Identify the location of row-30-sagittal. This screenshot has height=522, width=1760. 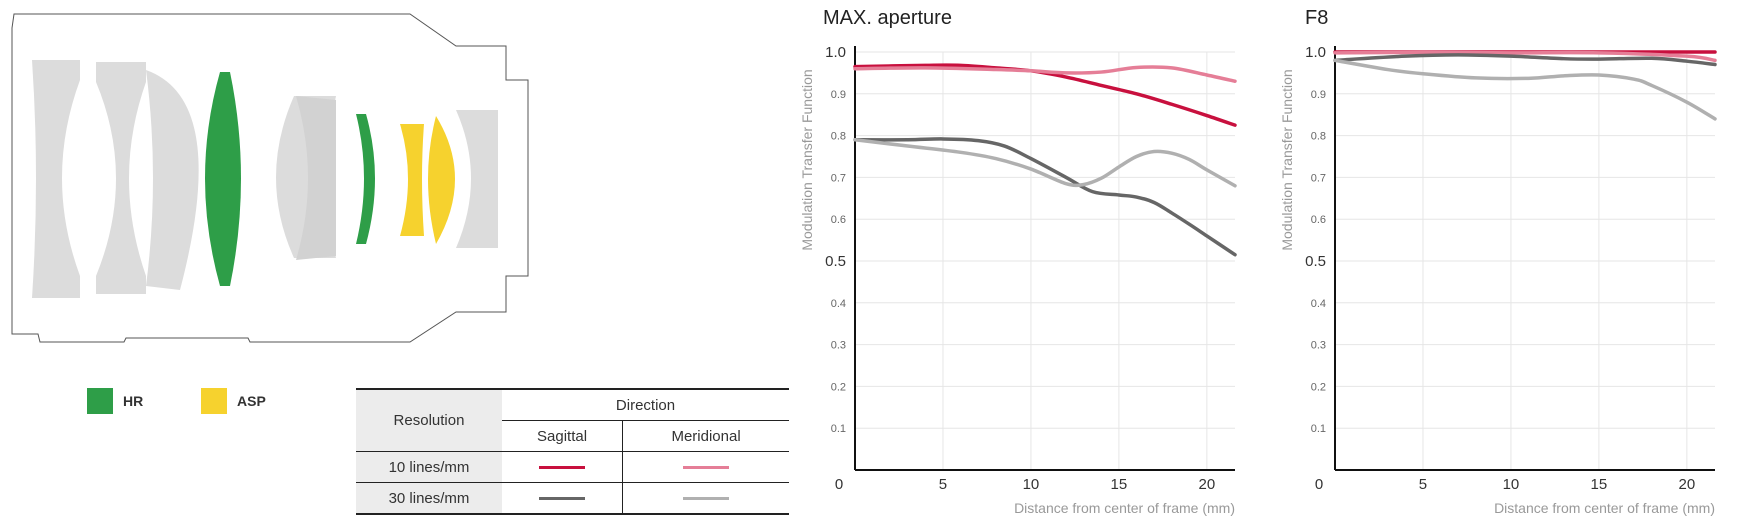
(562, 498).